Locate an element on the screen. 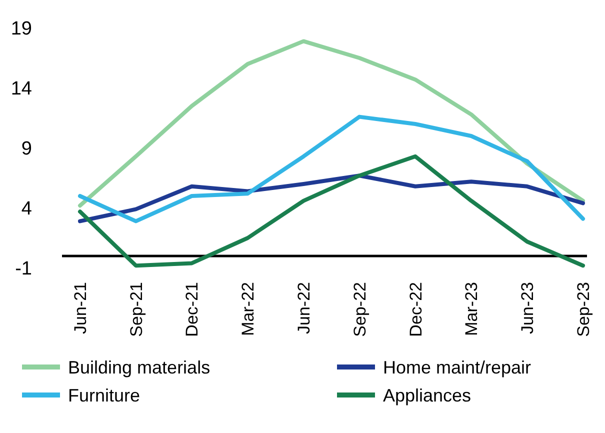  x-tick-label: Sep-21 is located at coordinates (136, 309).